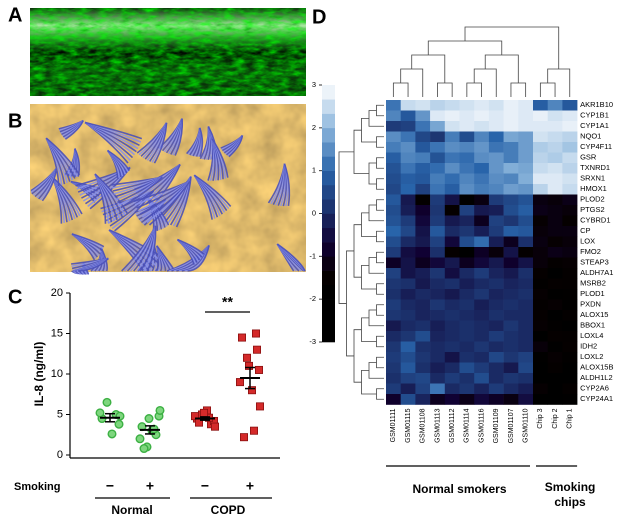  I want to click on panel-label: C, so click(15, 297).